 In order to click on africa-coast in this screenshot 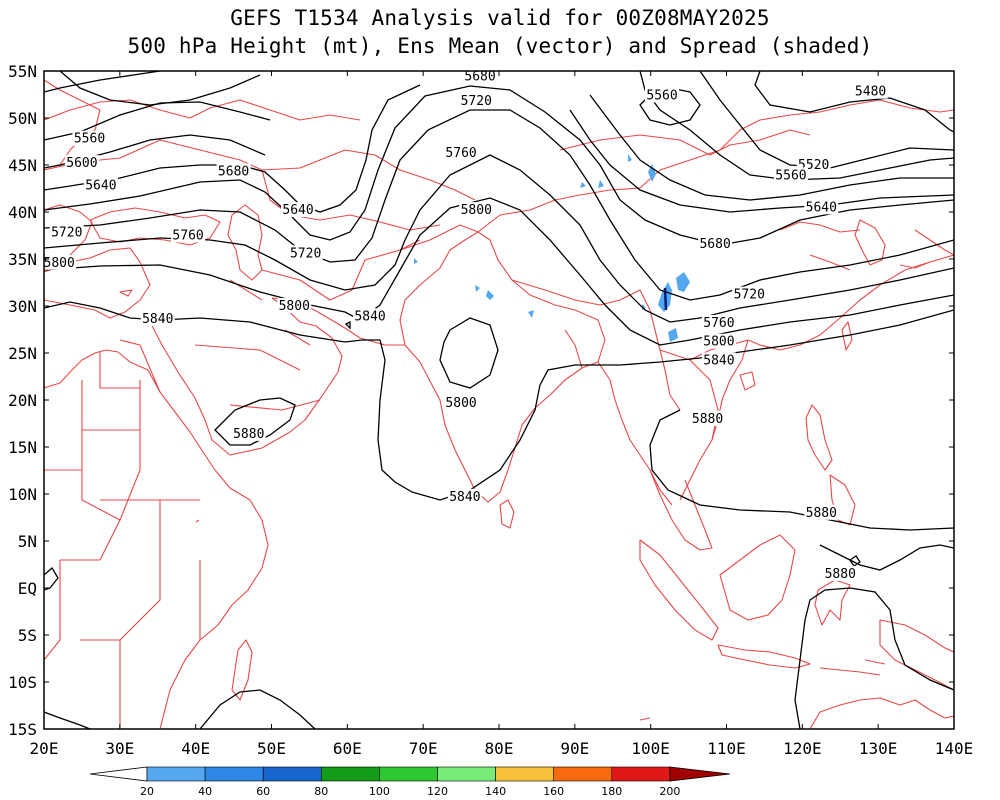, I will do `click(156, 539)`.